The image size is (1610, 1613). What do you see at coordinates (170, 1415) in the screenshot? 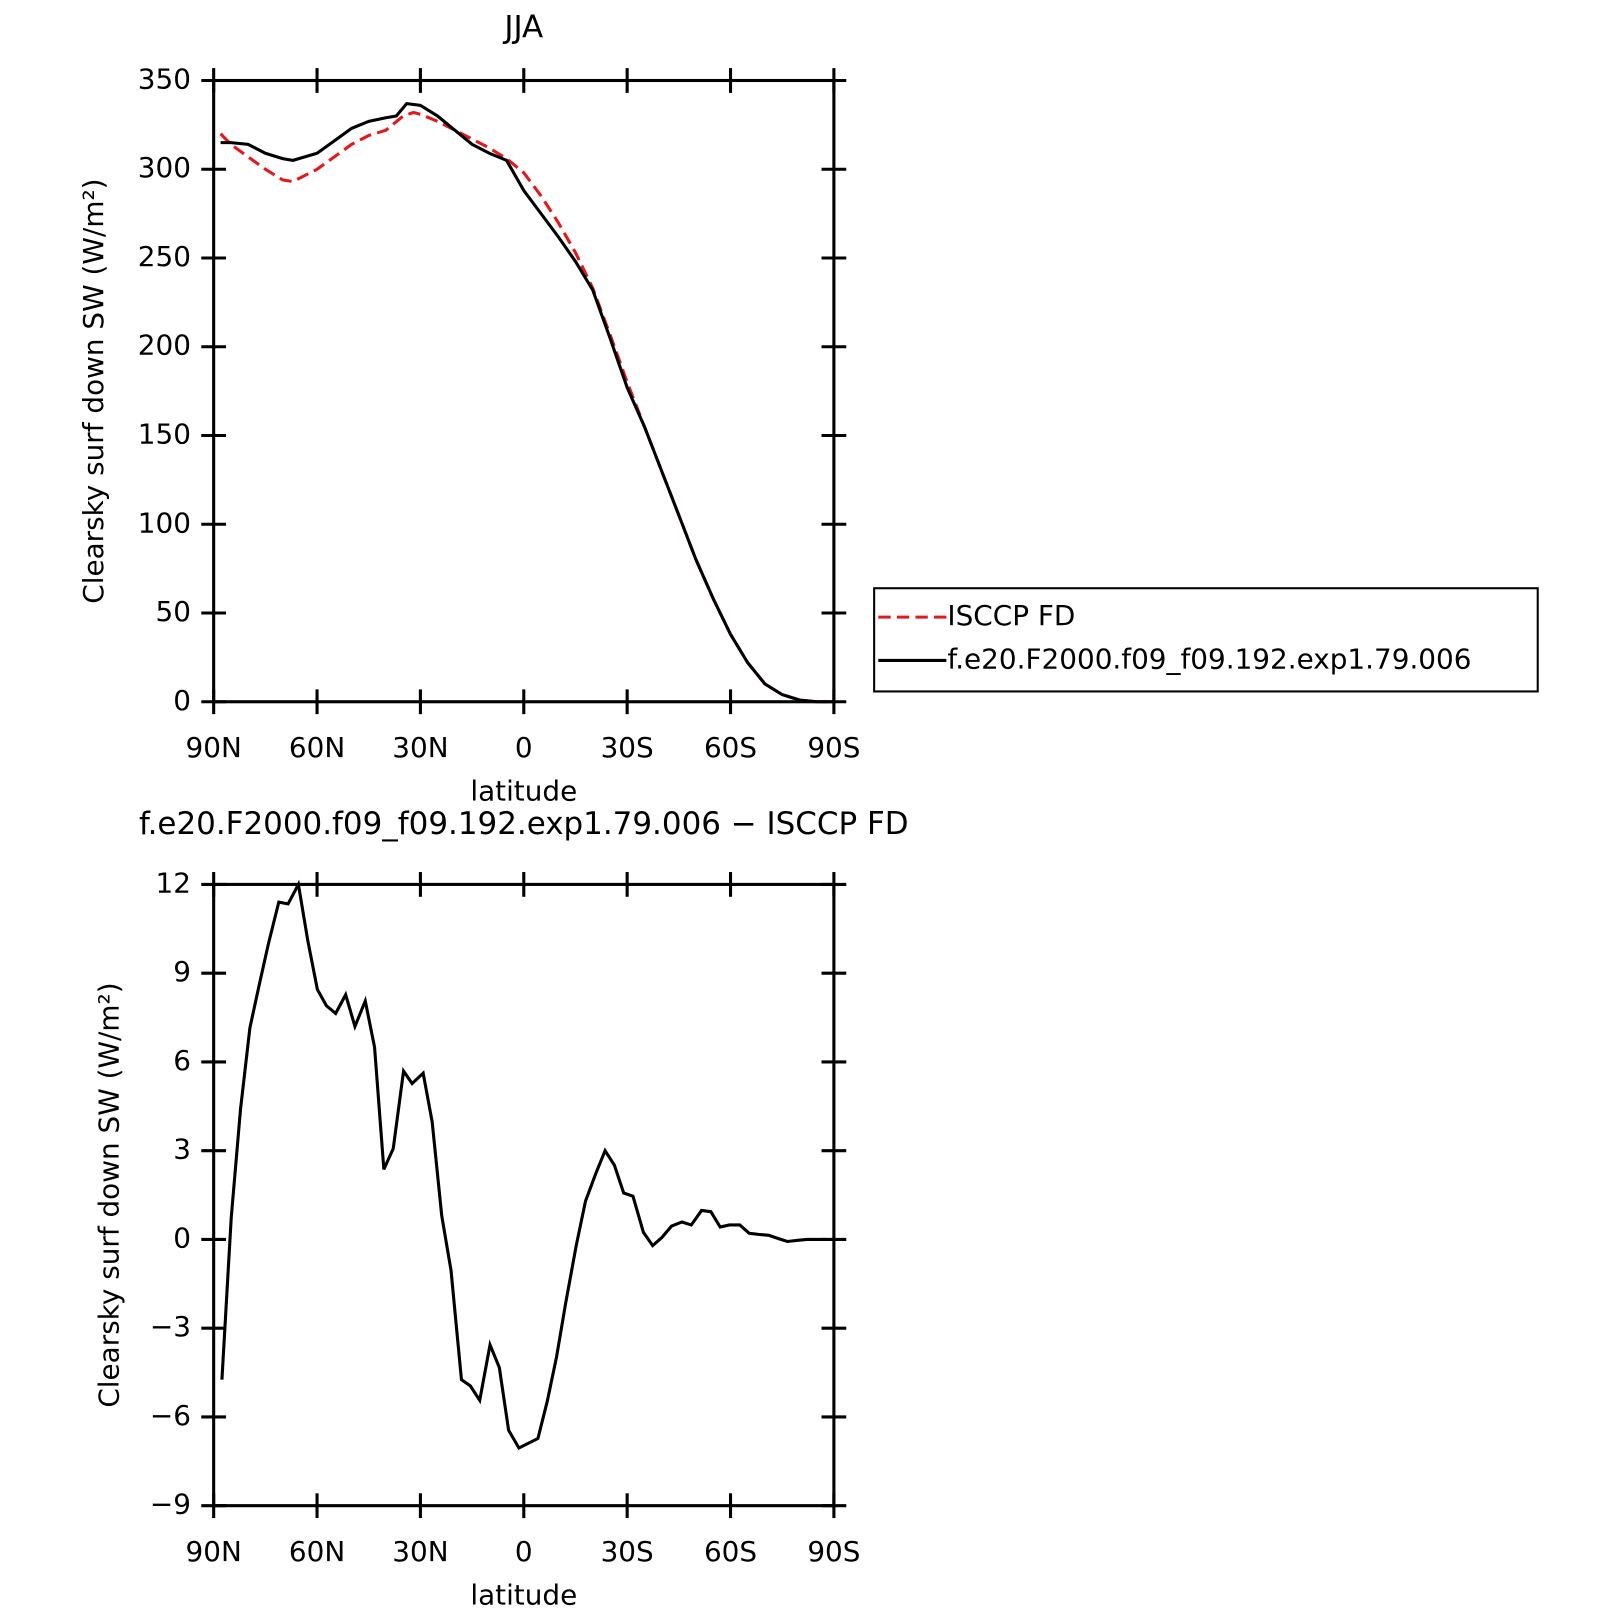
I see `y-tick-label: −6` at bounding box center [170, 1415].